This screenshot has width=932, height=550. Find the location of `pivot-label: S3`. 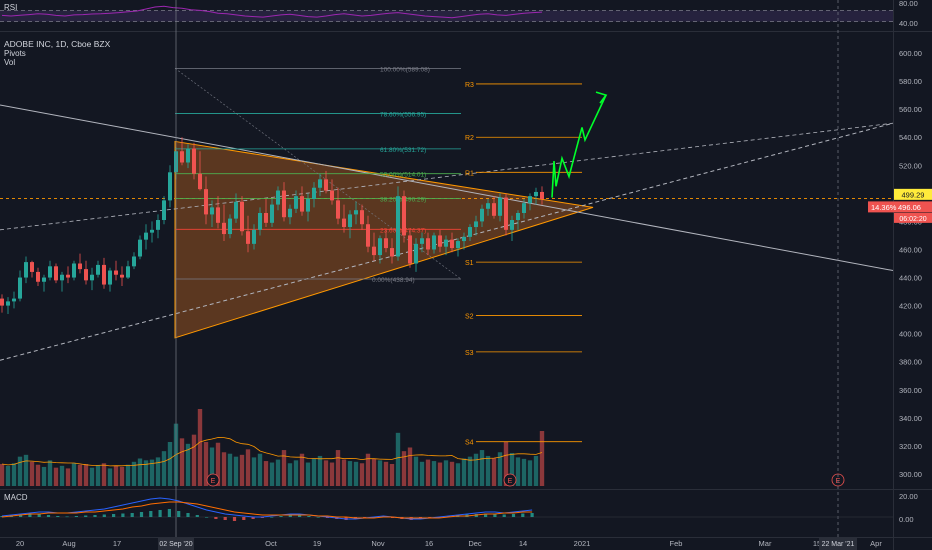

pivot-label: S3 is located at coordinates (469, 353).